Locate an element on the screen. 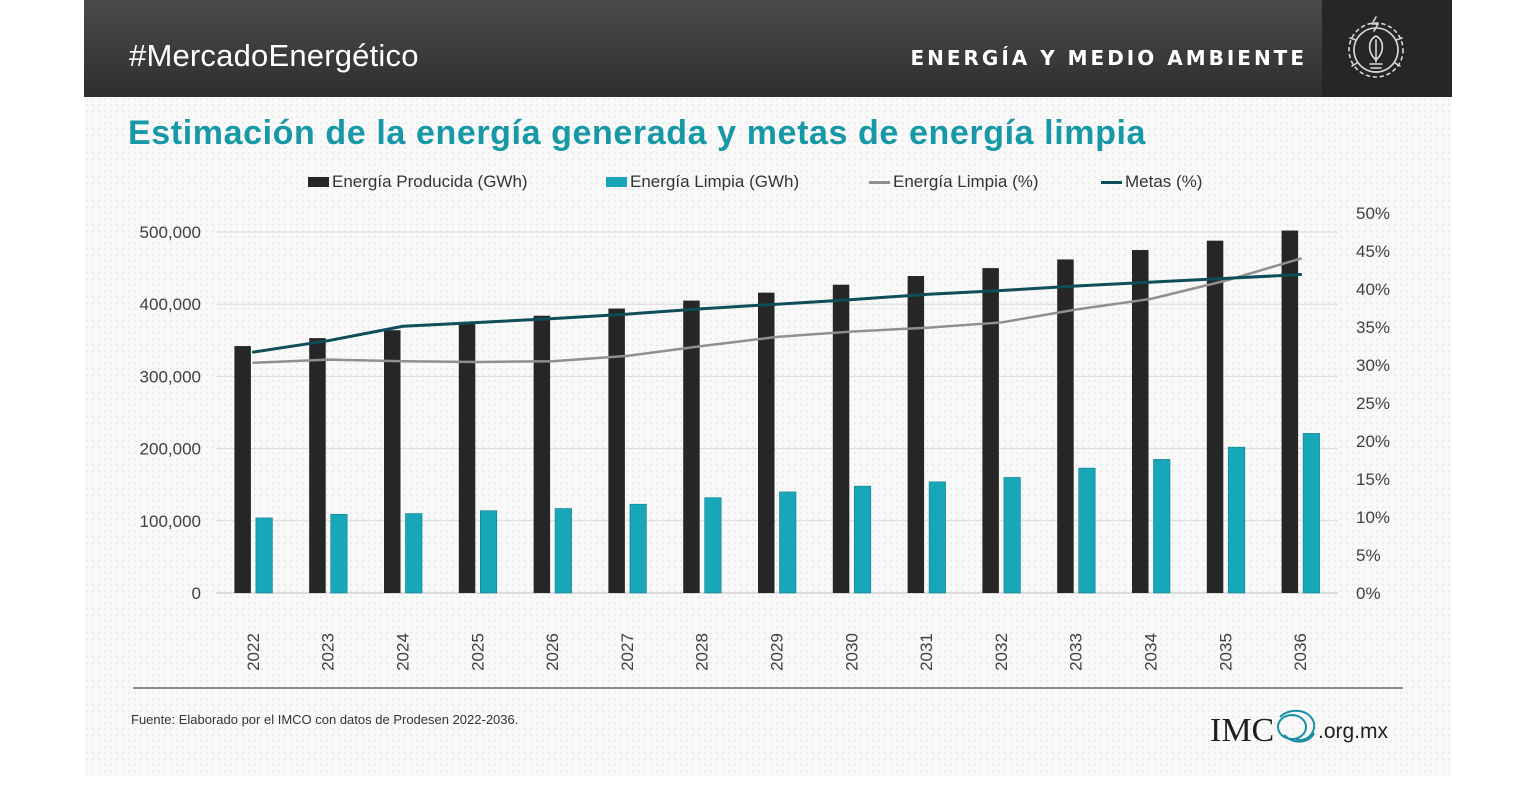 The width and height of the screenshot is (1523, 788). legend-swatch-goals is located at coordinates (1111, 182).